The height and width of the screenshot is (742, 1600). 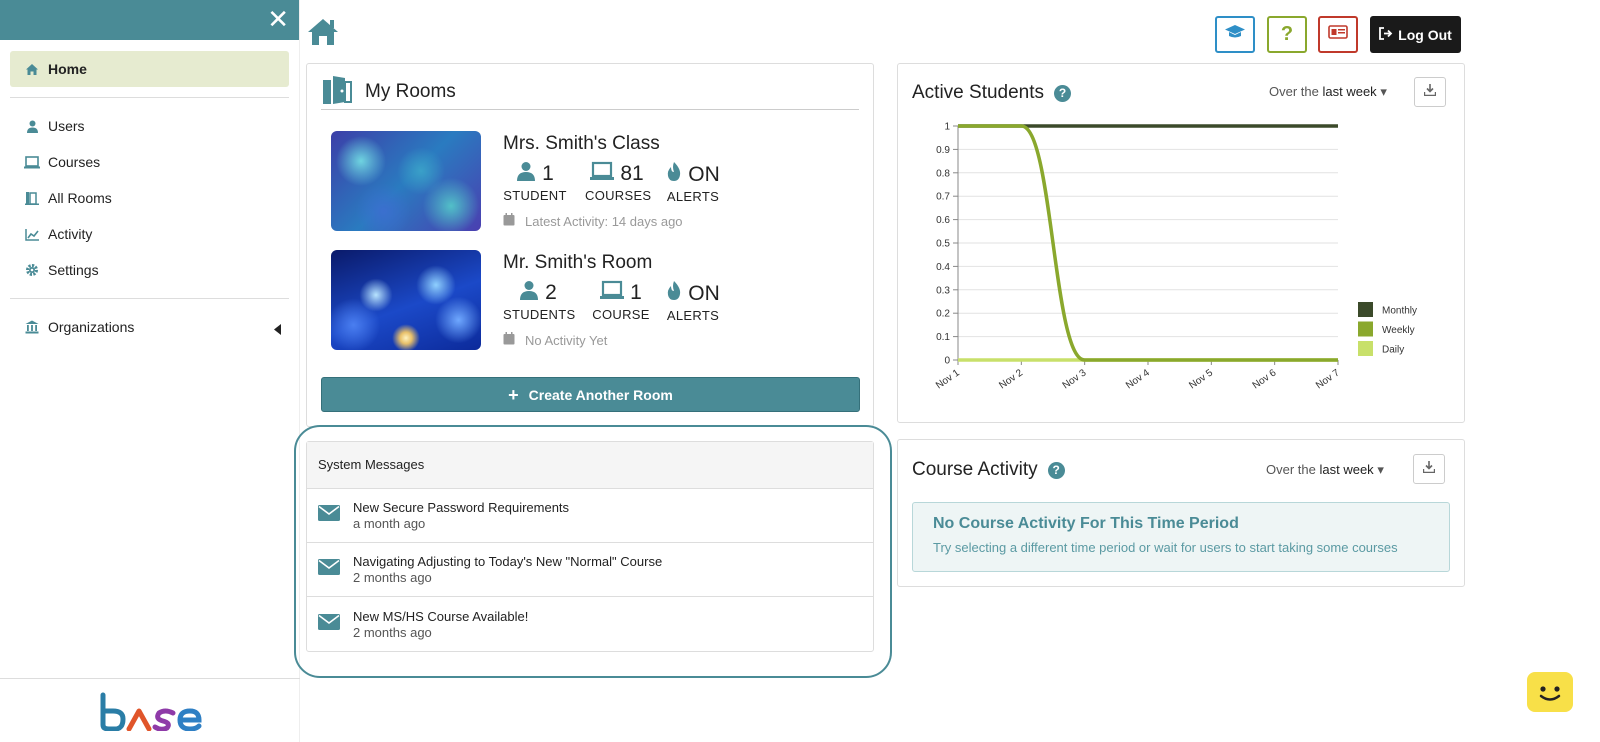 I want to click on series-line-weekly, so click(x=1148, y=243).